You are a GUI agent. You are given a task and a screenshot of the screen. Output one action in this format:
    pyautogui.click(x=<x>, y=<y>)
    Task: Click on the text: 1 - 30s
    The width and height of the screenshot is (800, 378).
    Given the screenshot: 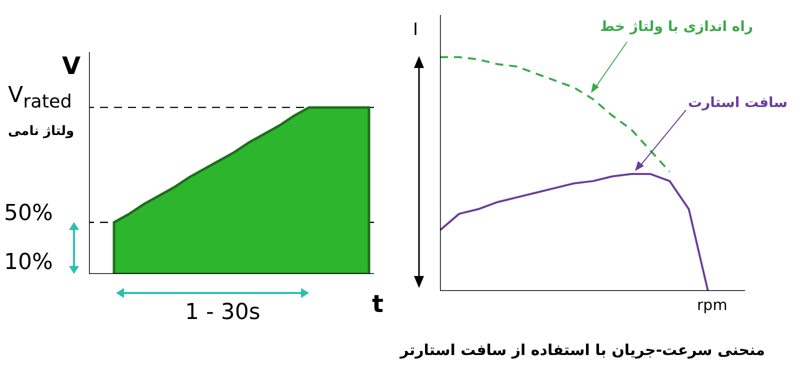 What is the action you would take?
    pyautogui.click(x=222, y=312)
    